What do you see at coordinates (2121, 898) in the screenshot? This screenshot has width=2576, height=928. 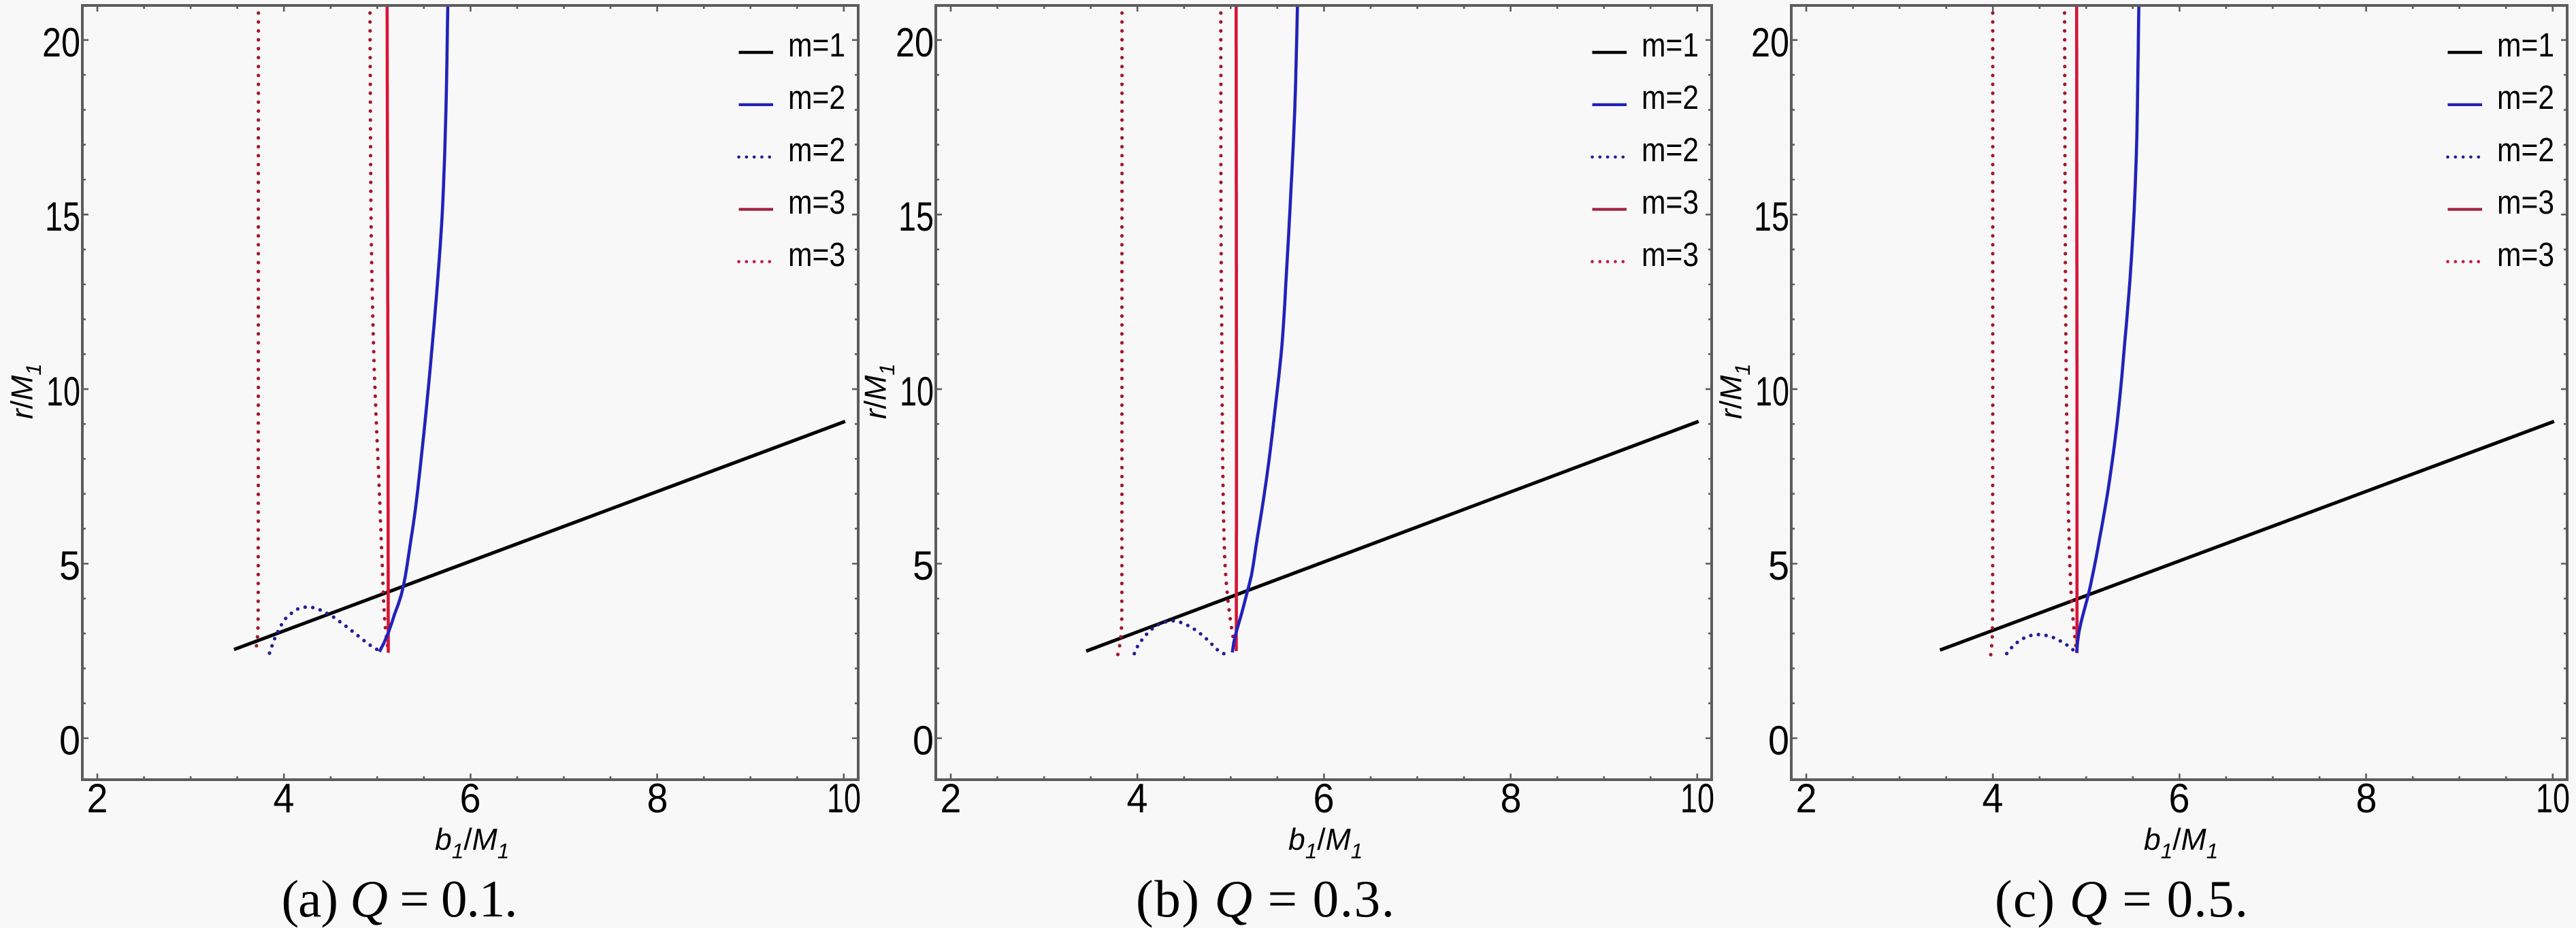 I see `svg-text: (c) Q = 0.5.` at bounding box center [2121, 898].